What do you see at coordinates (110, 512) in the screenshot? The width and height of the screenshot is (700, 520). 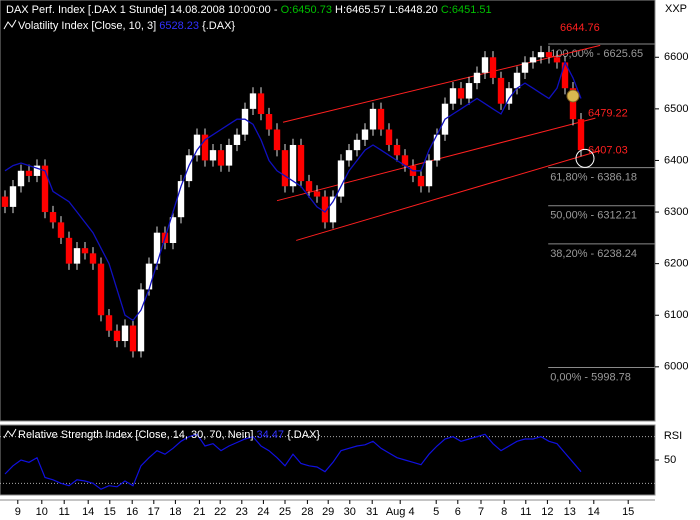 I see `x-tick-label: 15` at bounding box center [110, 512].